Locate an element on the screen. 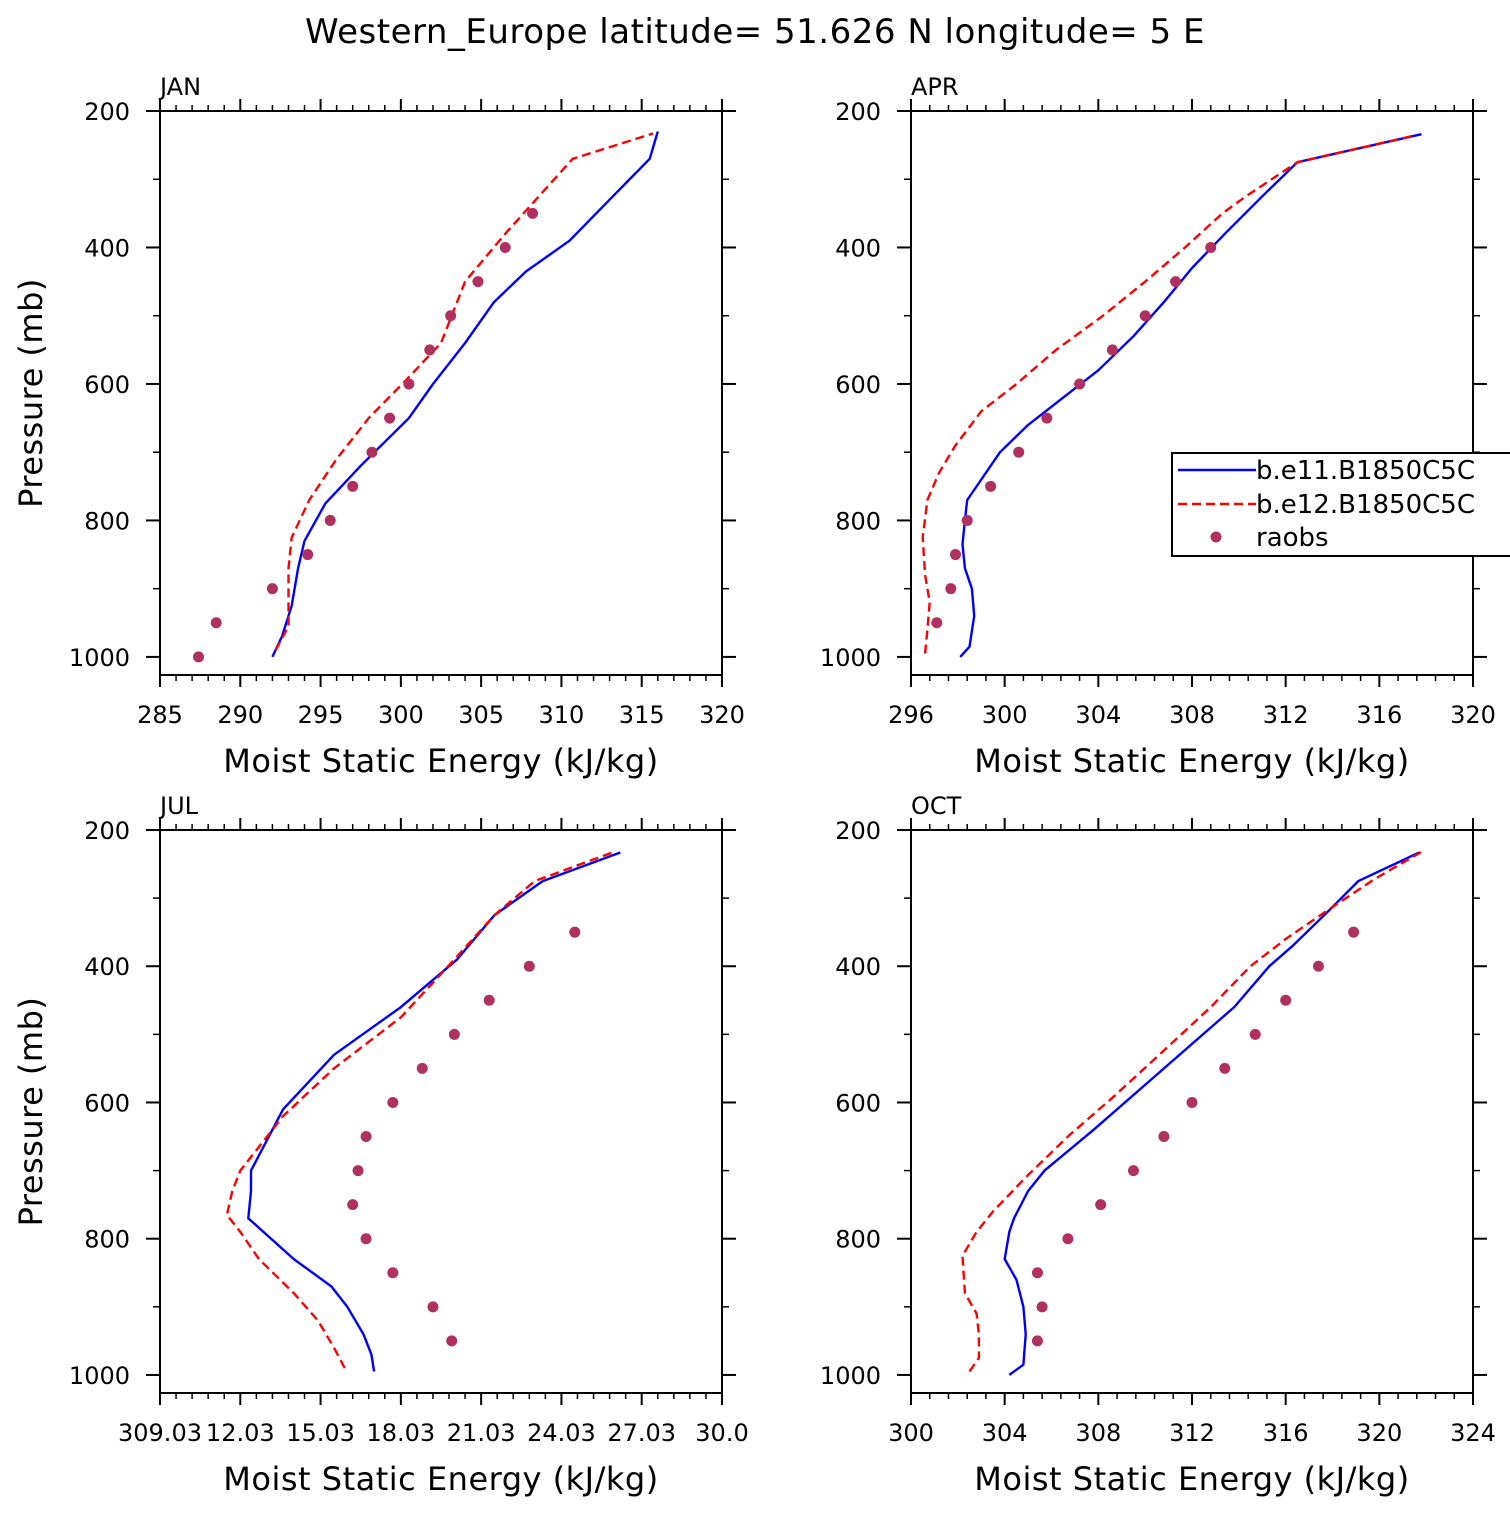 Image resolution: width=1510 pixels, height=1515 pixels. x-tick-label: 296 is located at coordinates (911, 715).